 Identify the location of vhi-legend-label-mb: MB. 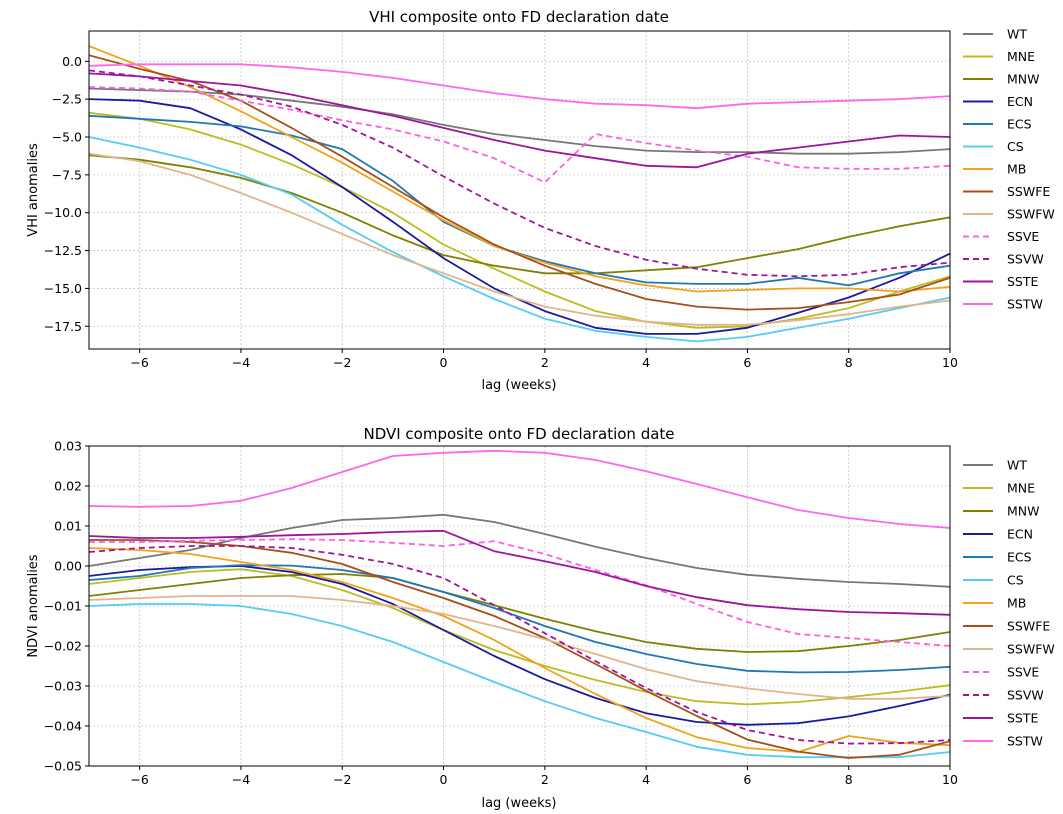
(1016, 169).